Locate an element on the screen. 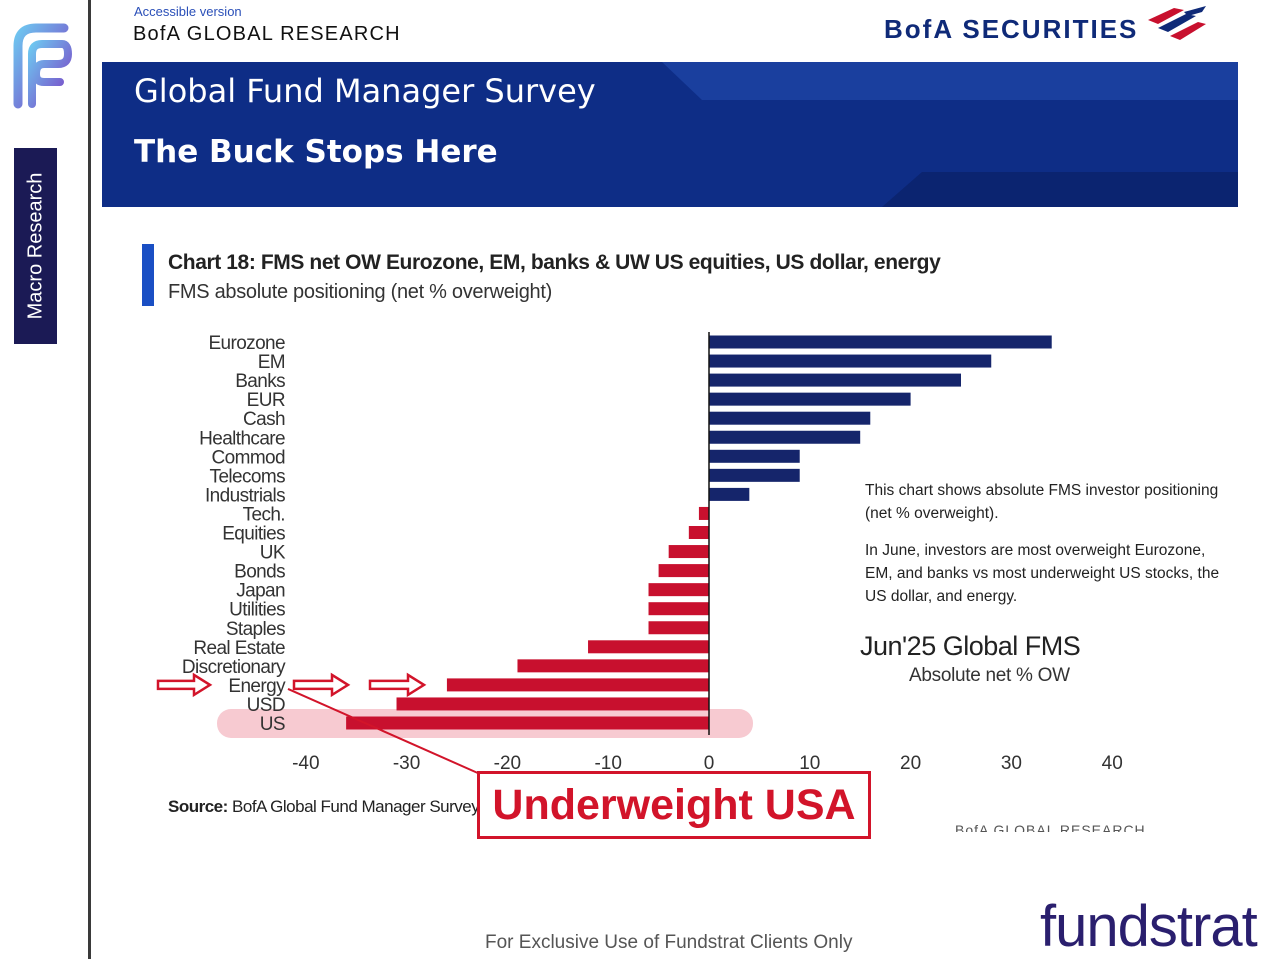  callout-pointer-line is located at coordinates (384, 731).